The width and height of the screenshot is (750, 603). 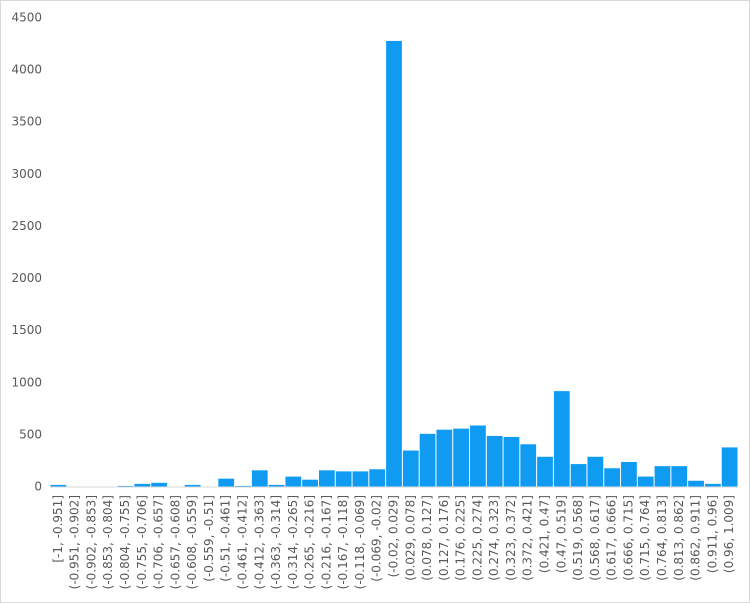 I want to click on x-tick-label: (0.813, 0.862], so click(x=679, y=538).